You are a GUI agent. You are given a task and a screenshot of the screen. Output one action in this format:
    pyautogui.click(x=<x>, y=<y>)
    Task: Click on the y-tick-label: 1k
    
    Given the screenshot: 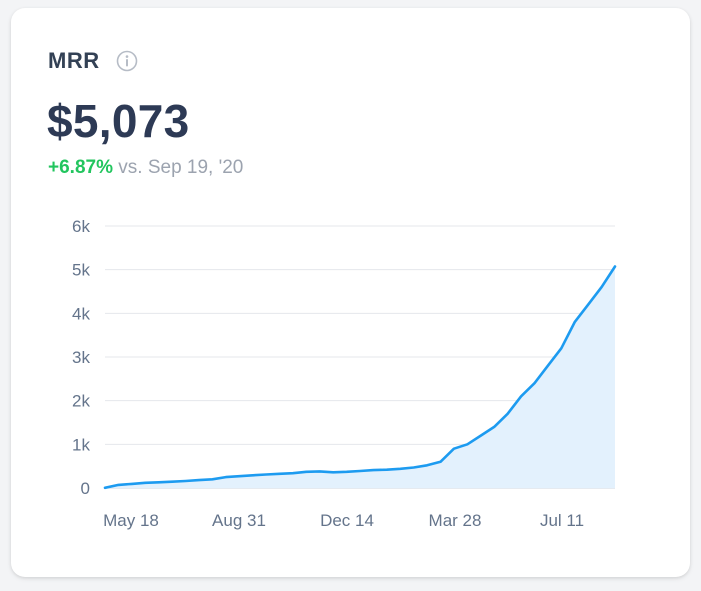 What is the action you would take?
    pyautogui.click(x=81, y=444)
    